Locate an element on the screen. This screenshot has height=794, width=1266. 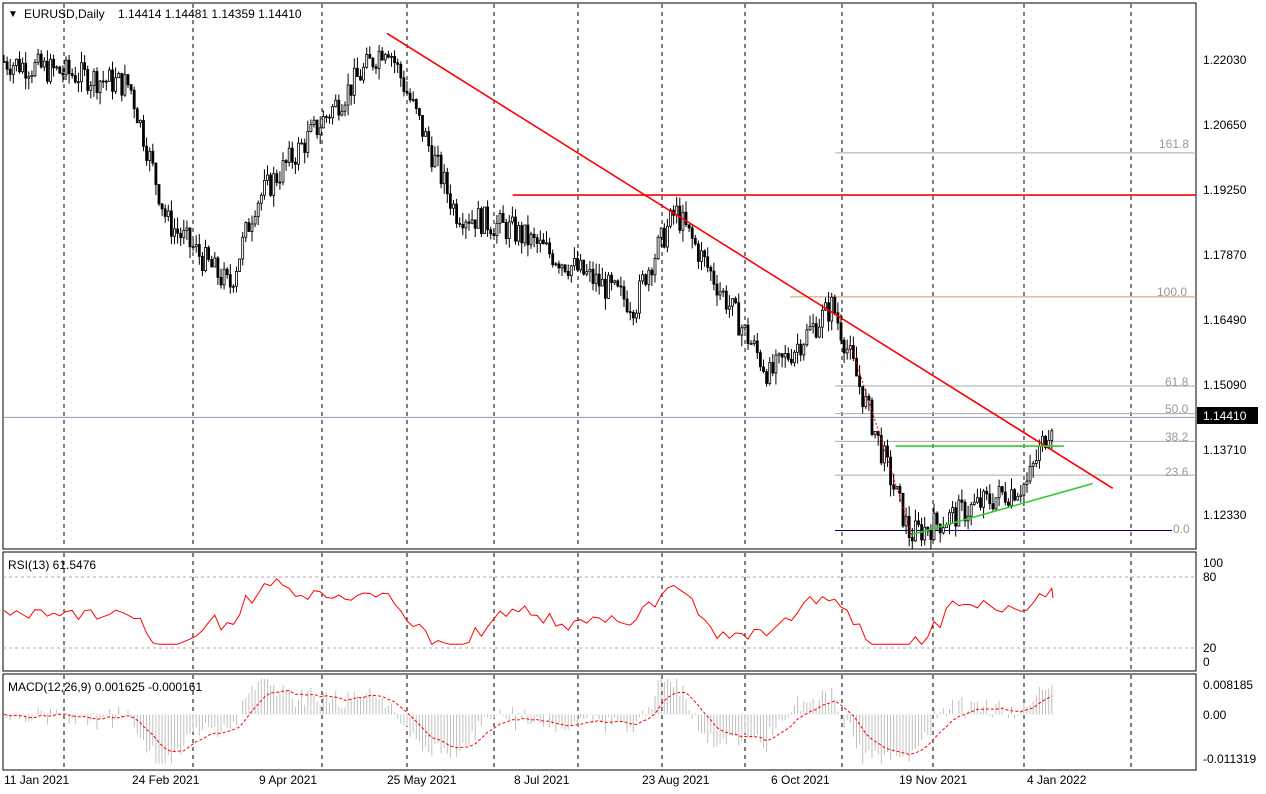
time-tick: 11 Jan 2021 is located at coordinates (36, 780).